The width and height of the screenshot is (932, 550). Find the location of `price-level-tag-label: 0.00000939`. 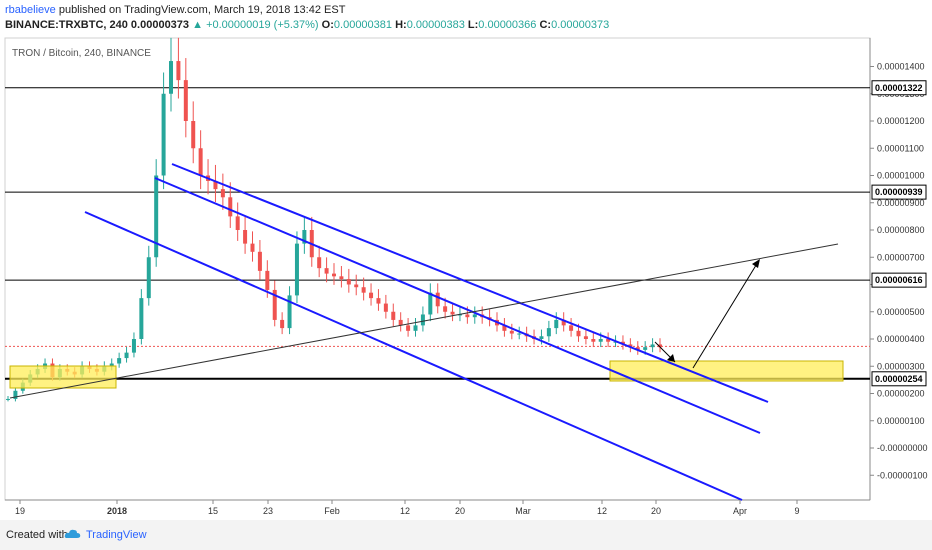

price-level-tag-label: 0.00000939 is located at coordinates (899, 192).